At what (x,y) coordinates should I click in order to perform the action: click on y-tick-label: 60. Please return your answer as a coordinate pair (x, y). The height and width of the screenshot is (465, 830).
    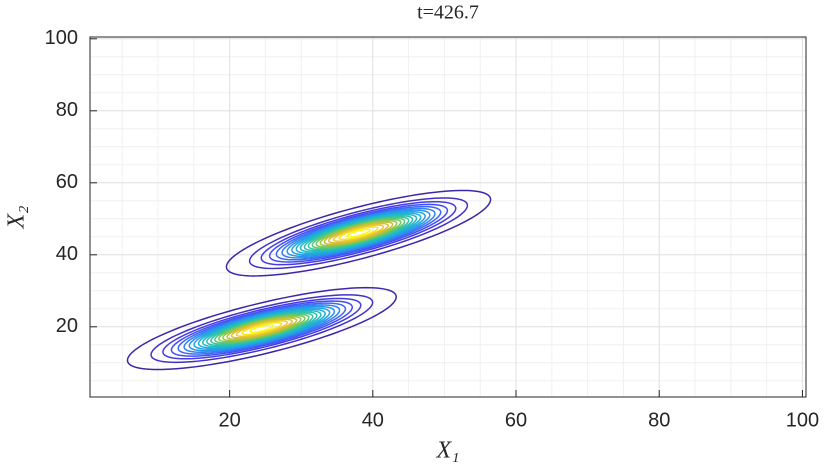
    Looking at the image, I should click on (67, 182).